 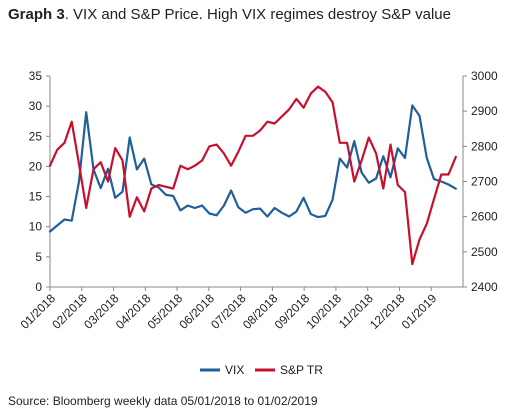 What do you see at coordinates (36, 197) in the screenshot?
I see `y-left-tick-label: 15` at bounding box center [36, 197].